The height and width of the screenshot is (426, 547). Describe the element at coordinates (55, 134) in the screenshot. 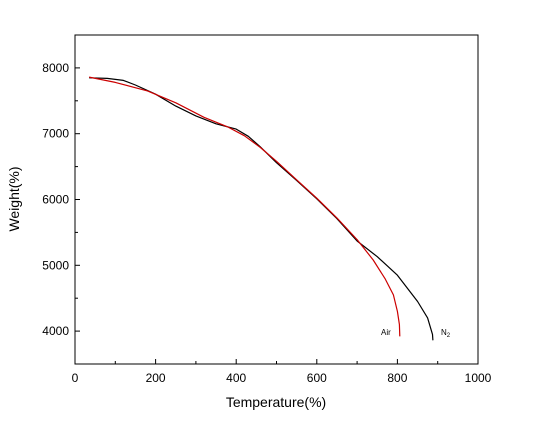

I see `y-tick-label: 7000` at that location.